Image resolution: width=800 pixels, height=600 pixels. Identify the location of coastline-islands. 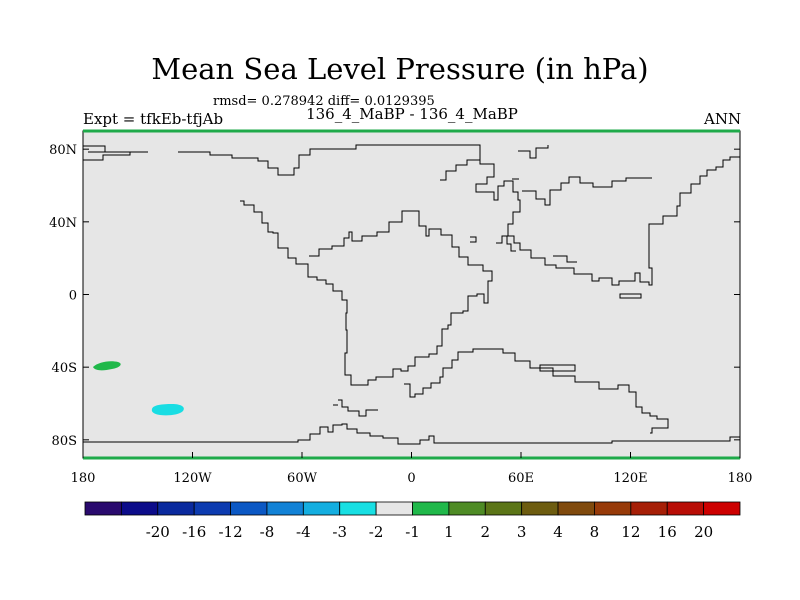
(556, 304).